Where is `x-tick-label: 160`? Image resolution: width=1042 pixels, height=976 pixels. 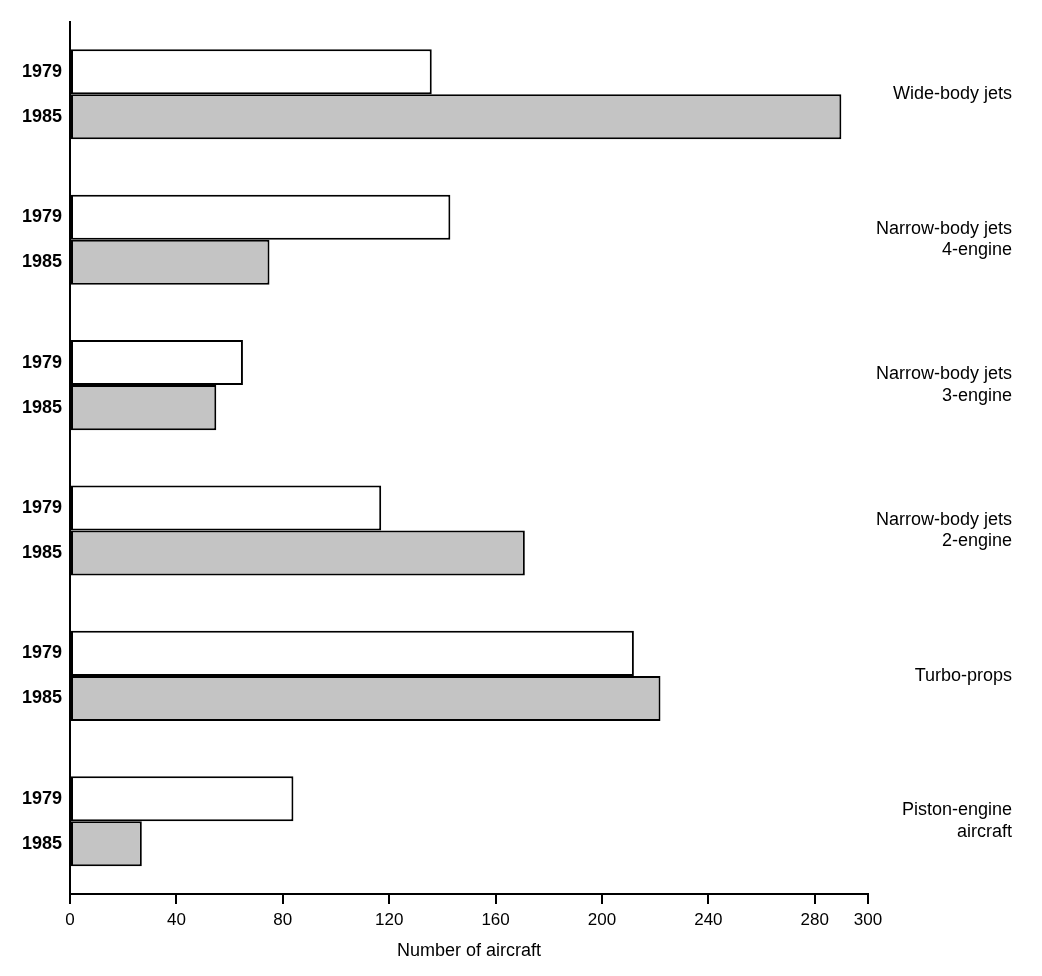
x-tick-label: 160 is located at coordinates (495, 919).